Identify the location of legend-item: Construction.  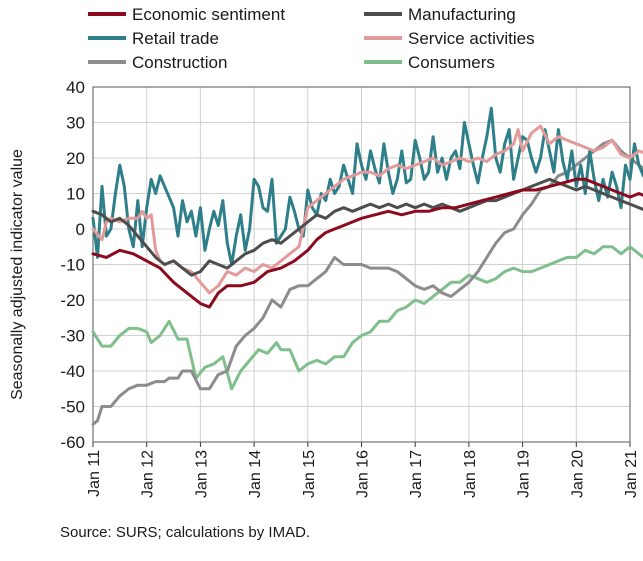
(157, 62).